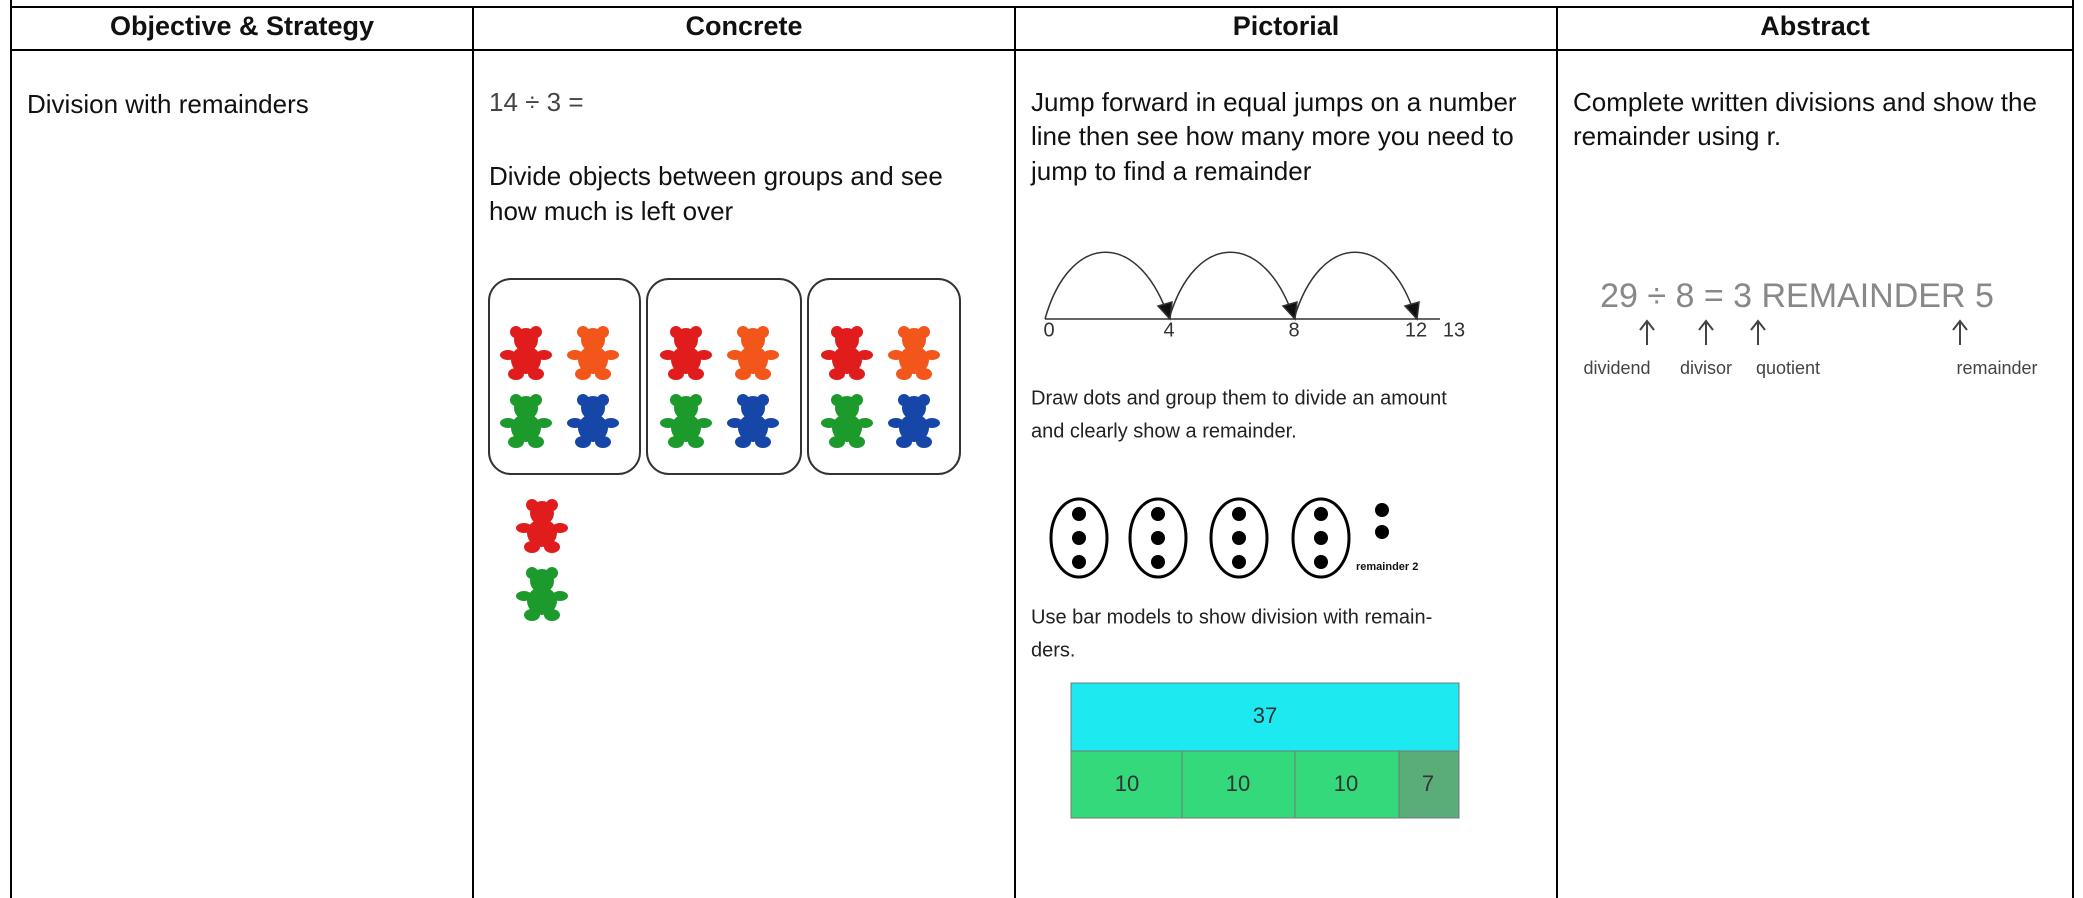 The image size is (2083, 898). I want to click on header-cell: Concrete, so click(743, 26).